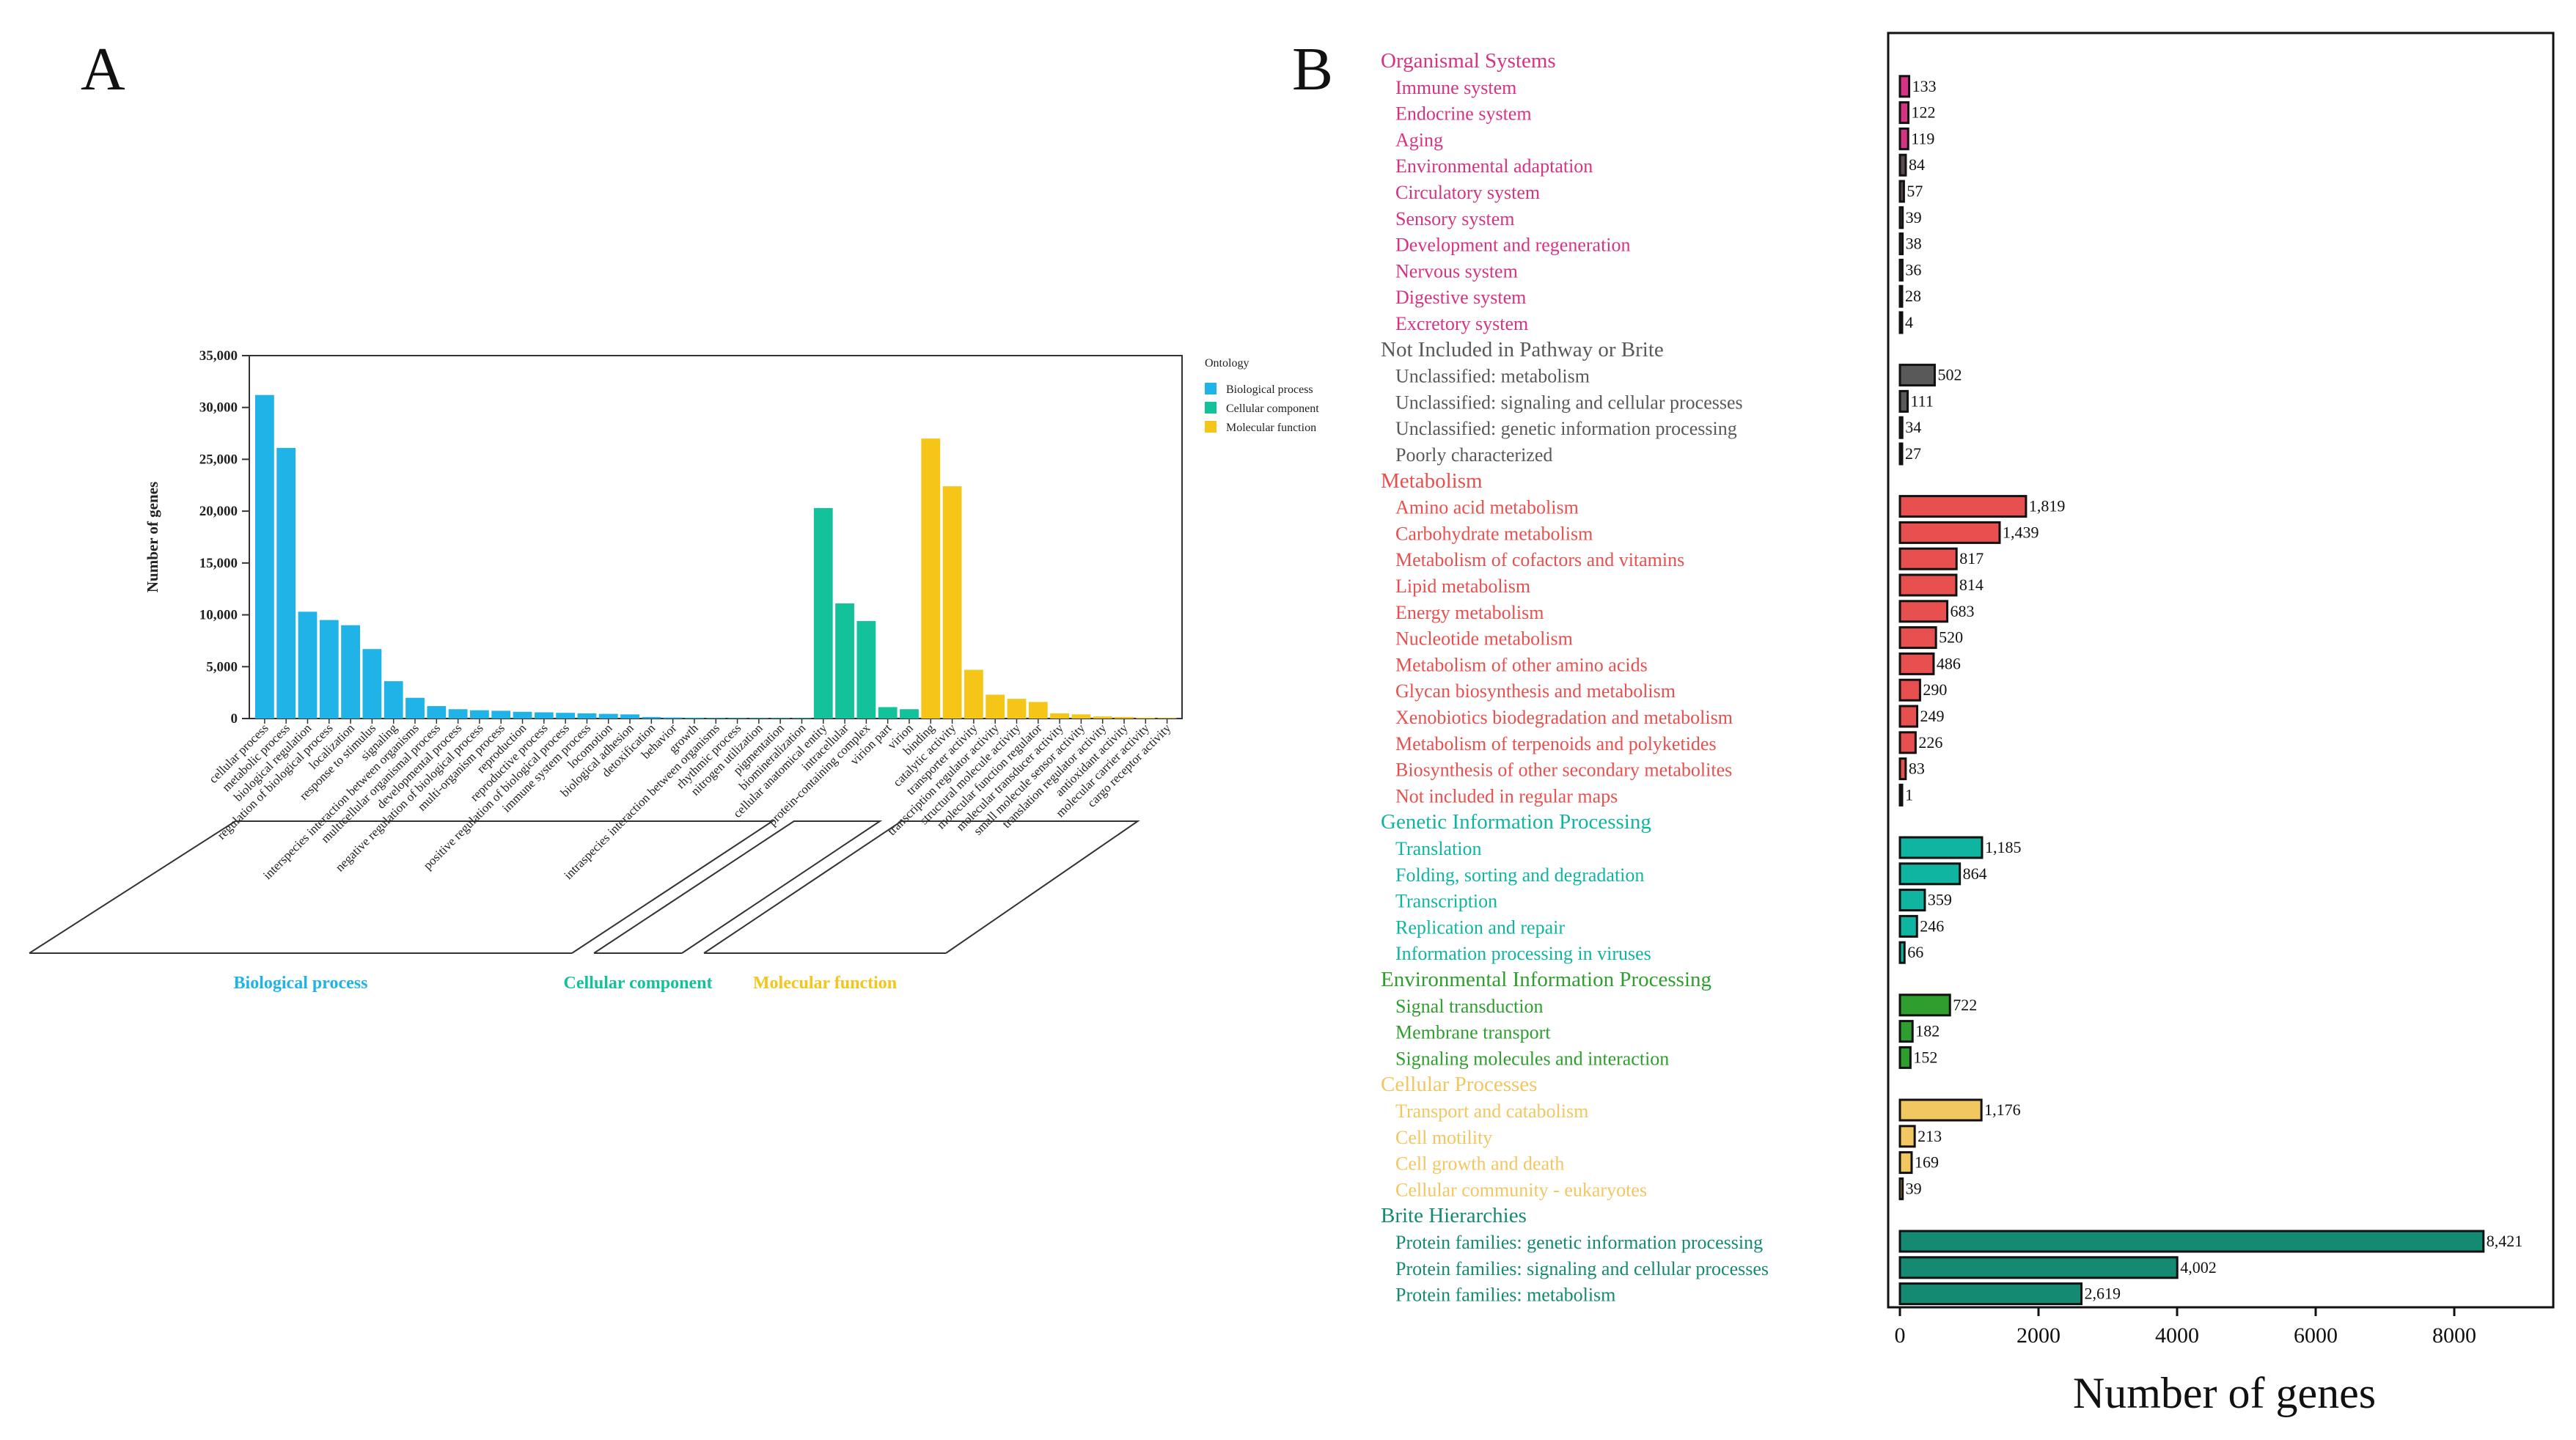 The width and height of the screenshot is (2576, 1440). I want to click on bar-value-label: 119, so click(1923, 138).